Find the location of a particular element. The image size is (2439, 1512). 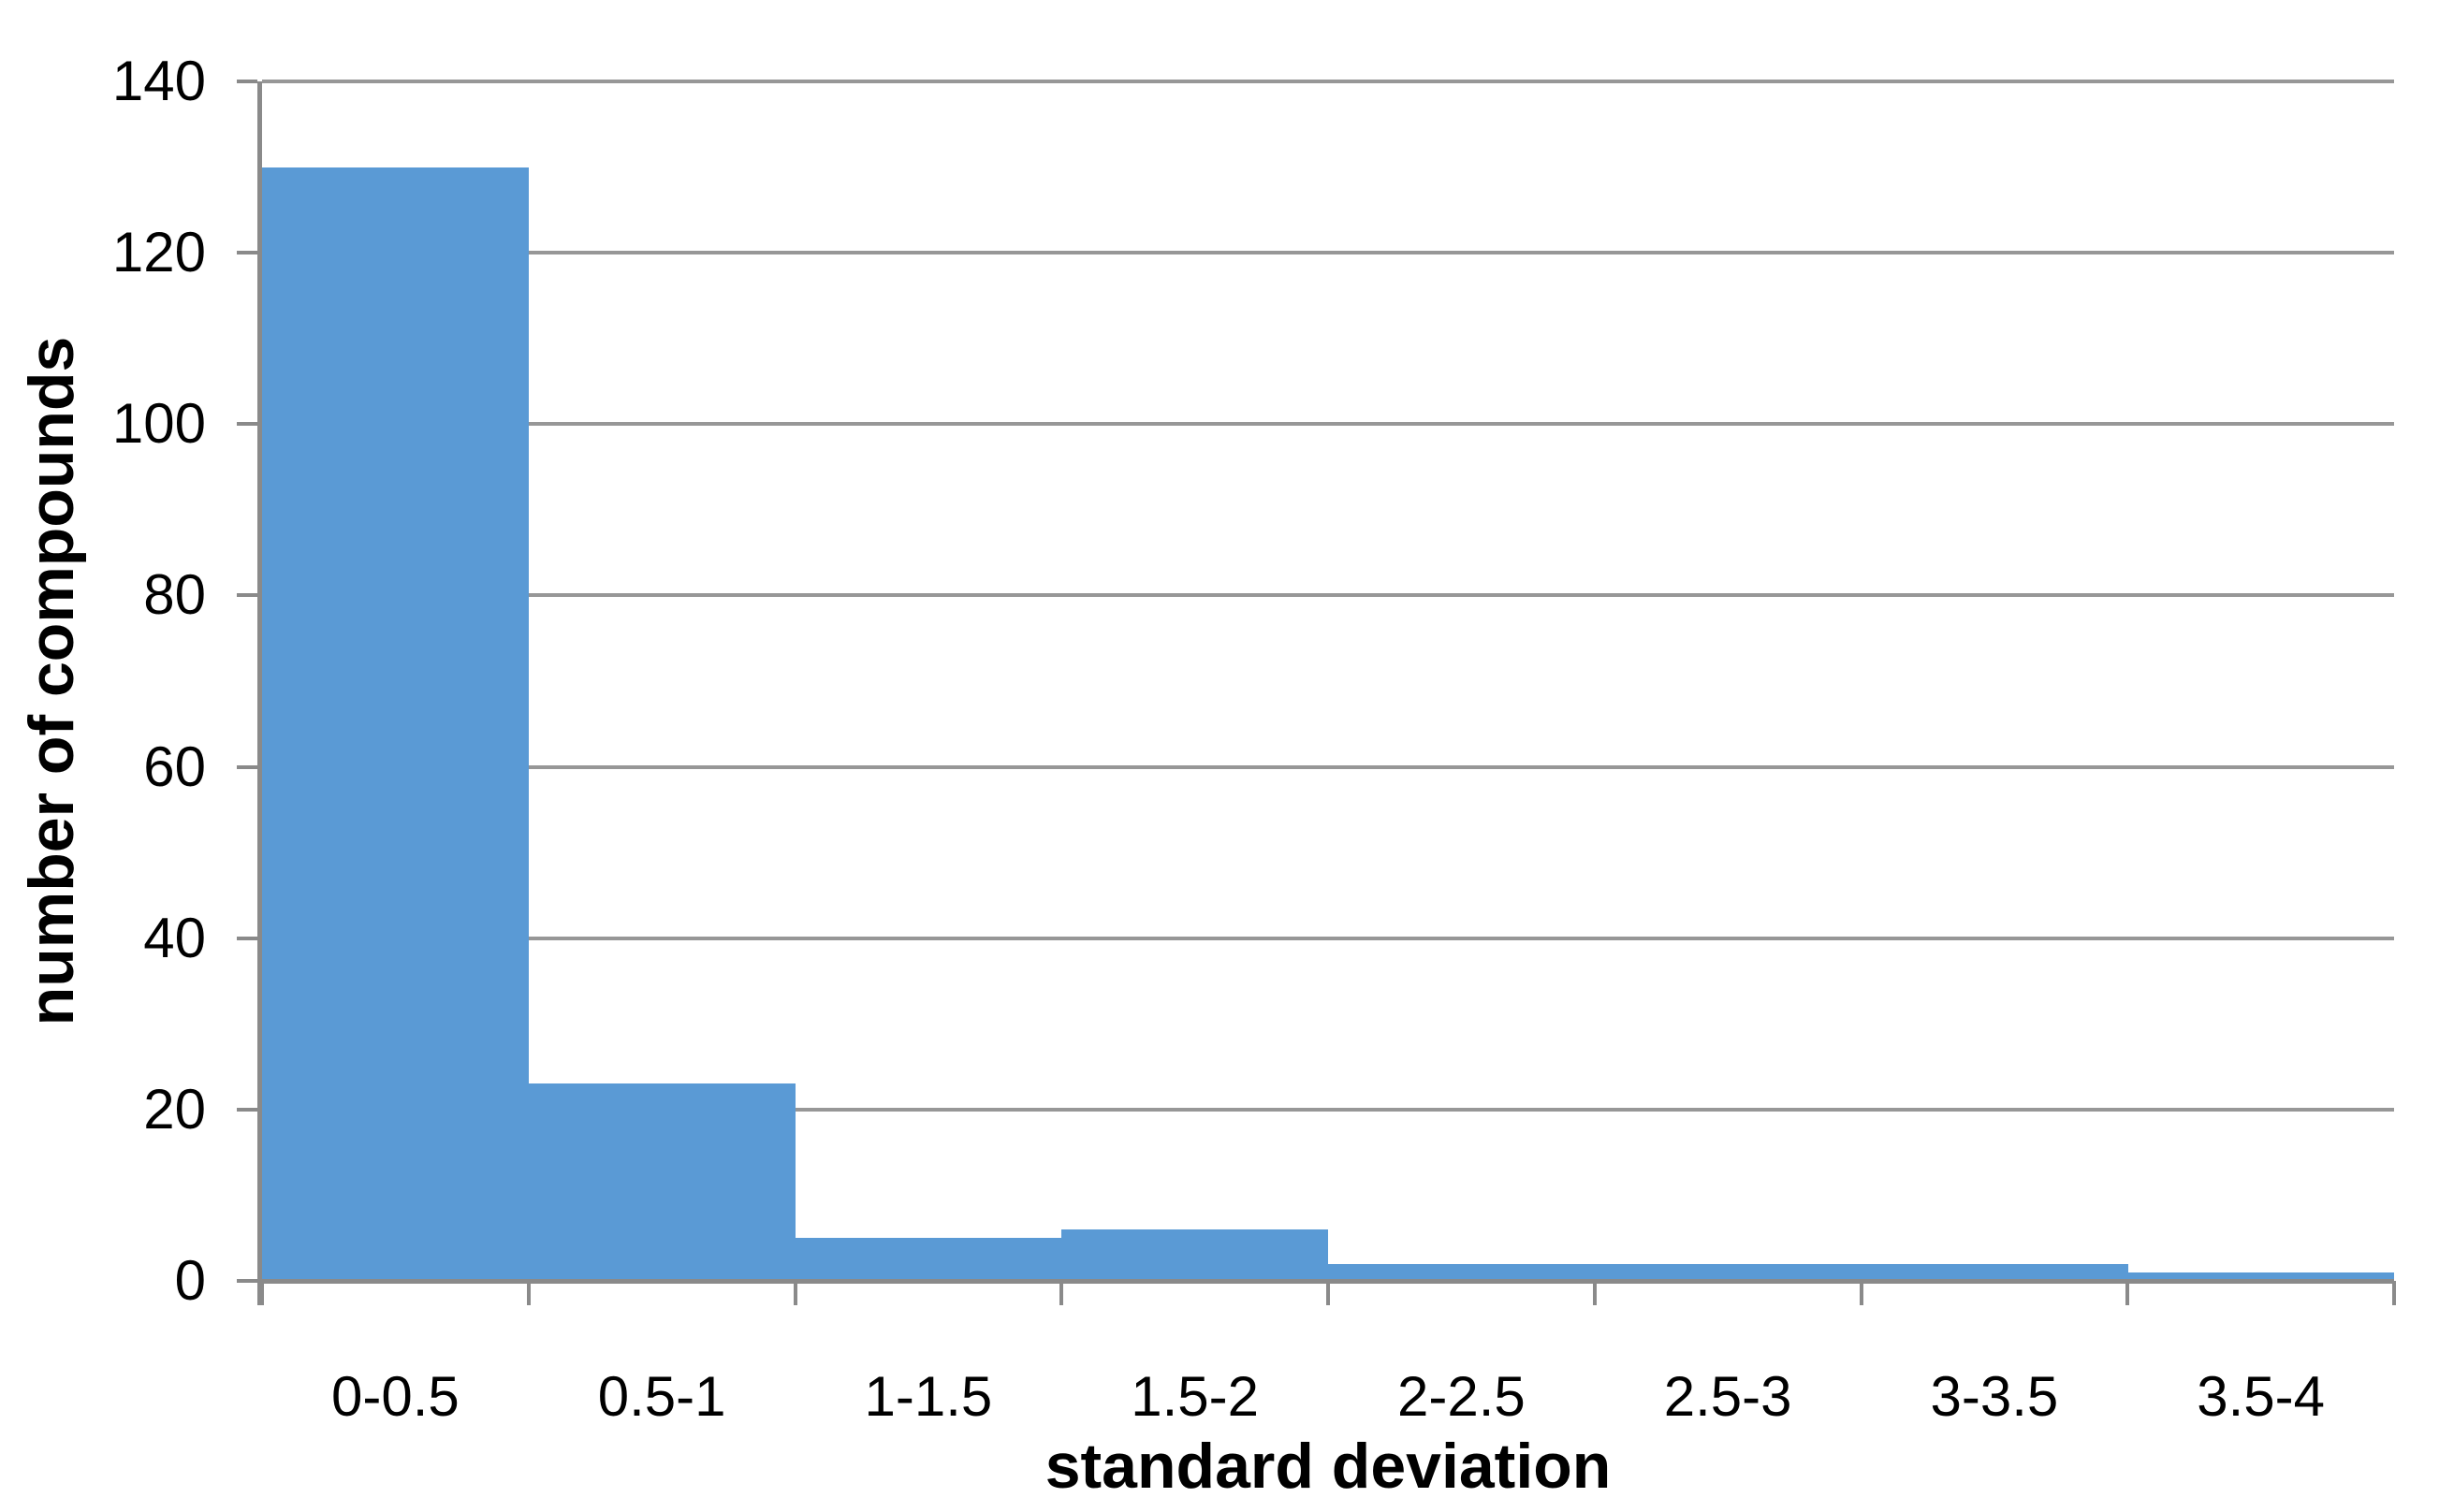

x-tick-label: 0-0.5 is located at coordinates (395, 1397).